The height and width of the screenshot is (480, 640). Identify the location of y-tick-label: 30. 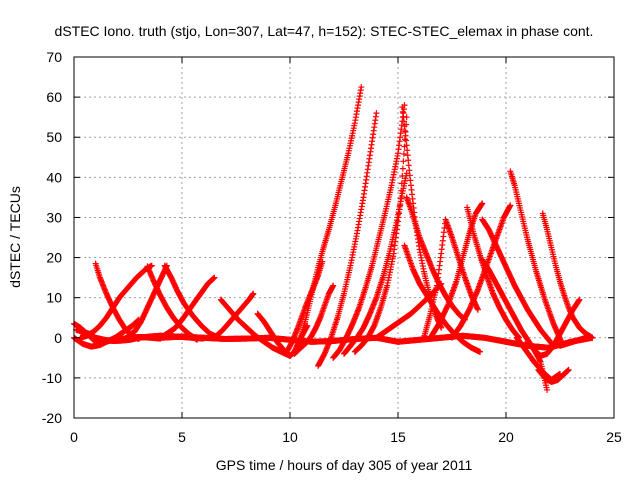
(54, 217).